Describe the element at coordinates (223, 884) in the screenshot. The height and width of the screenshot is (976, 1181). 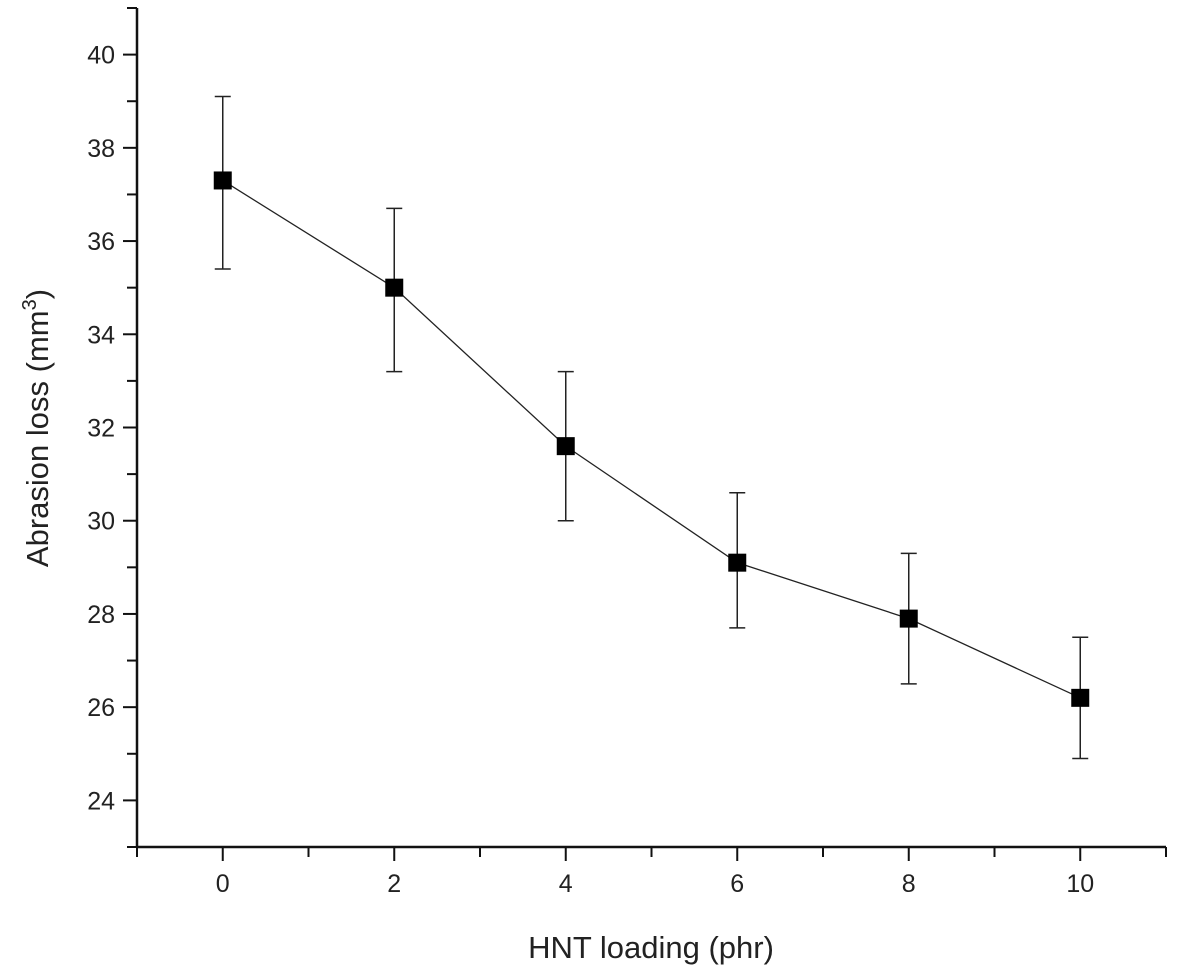
I see `x-tick-label: 0` at that location.